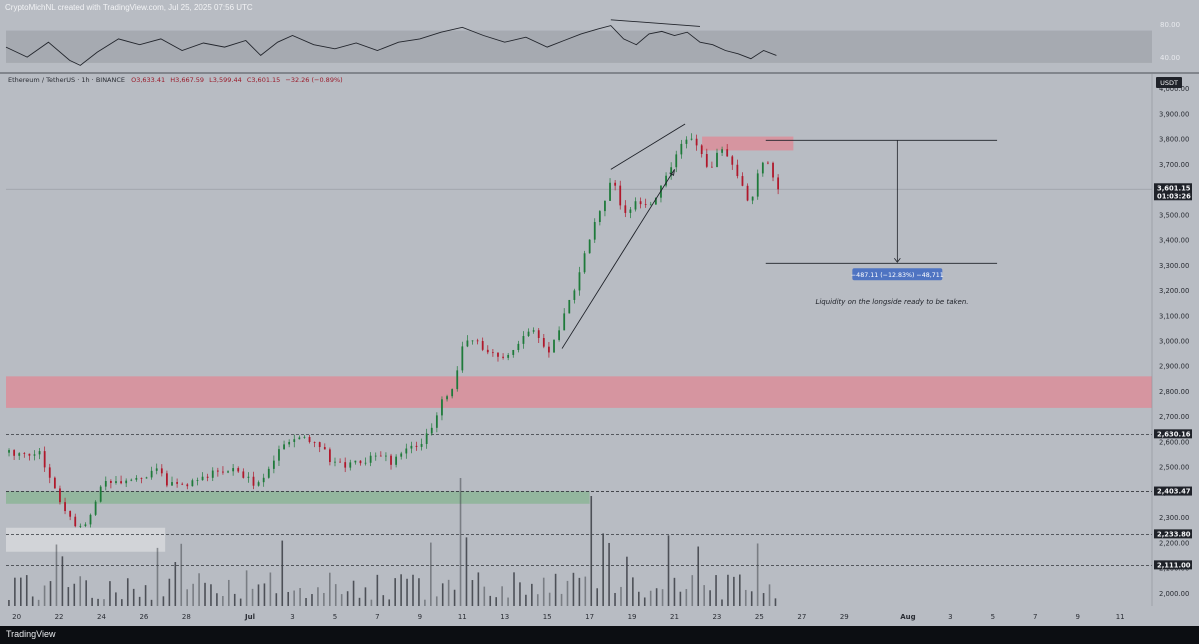 The width and height of the screenshot is (1199, 644). What do you see at coordinates (618, 259) in the screenshot?
I see `trend-arrow-line` at bounding box center [618, 259].